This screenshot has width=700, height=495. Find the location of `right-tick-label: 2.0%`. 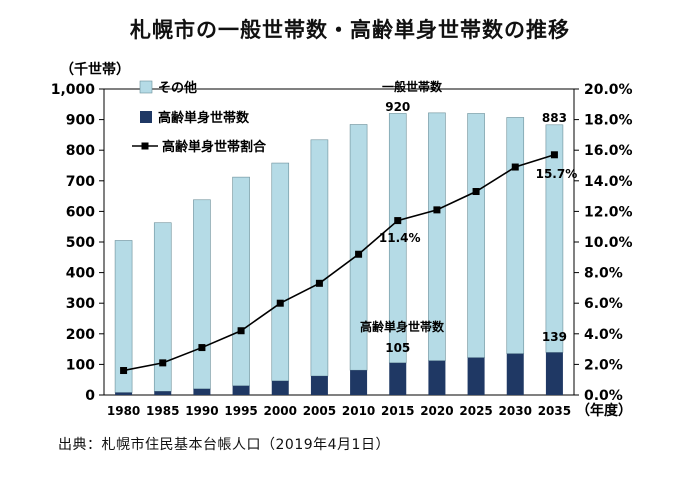

right-tick-label: 2.0% is located at coordinates (603, 365).